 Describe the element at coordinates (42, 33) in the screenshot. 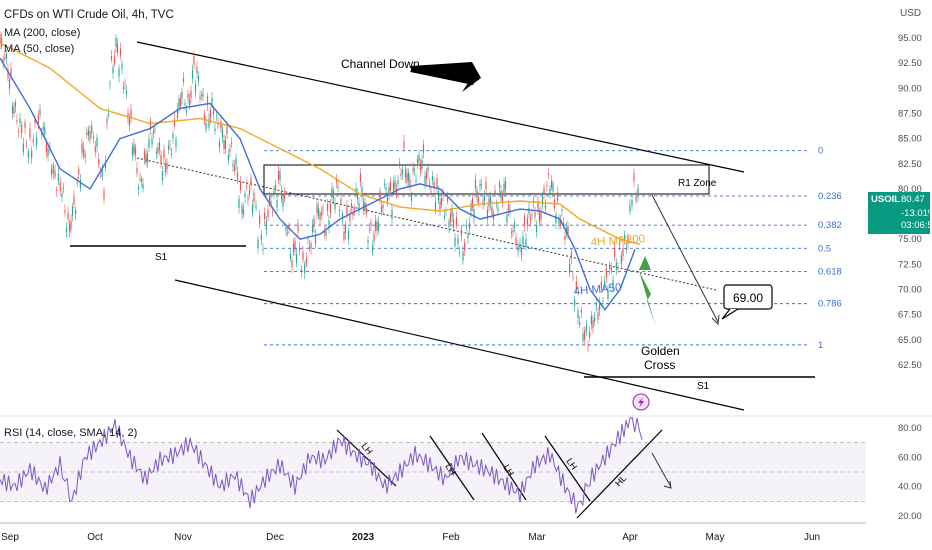

I see `ma200-legend: MA (200, close)` at that location.